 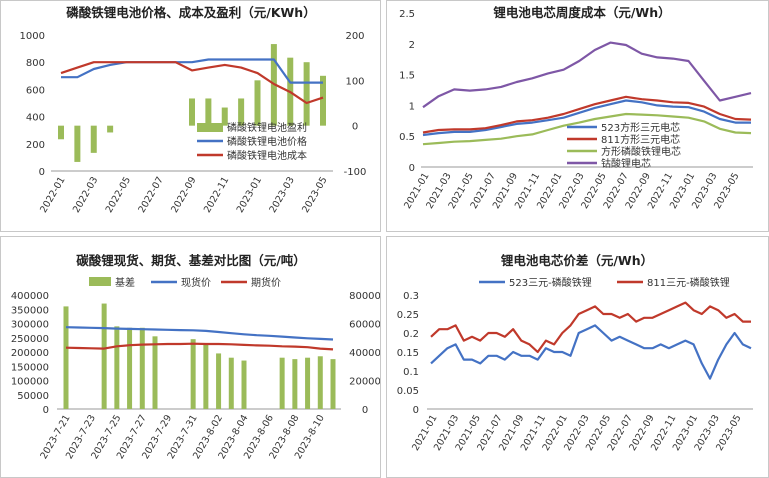 What do you see at coordinates (365, 296) in the screenshot?
I see `y-right-tick-4: 80000` at bounding box center [365, 296].